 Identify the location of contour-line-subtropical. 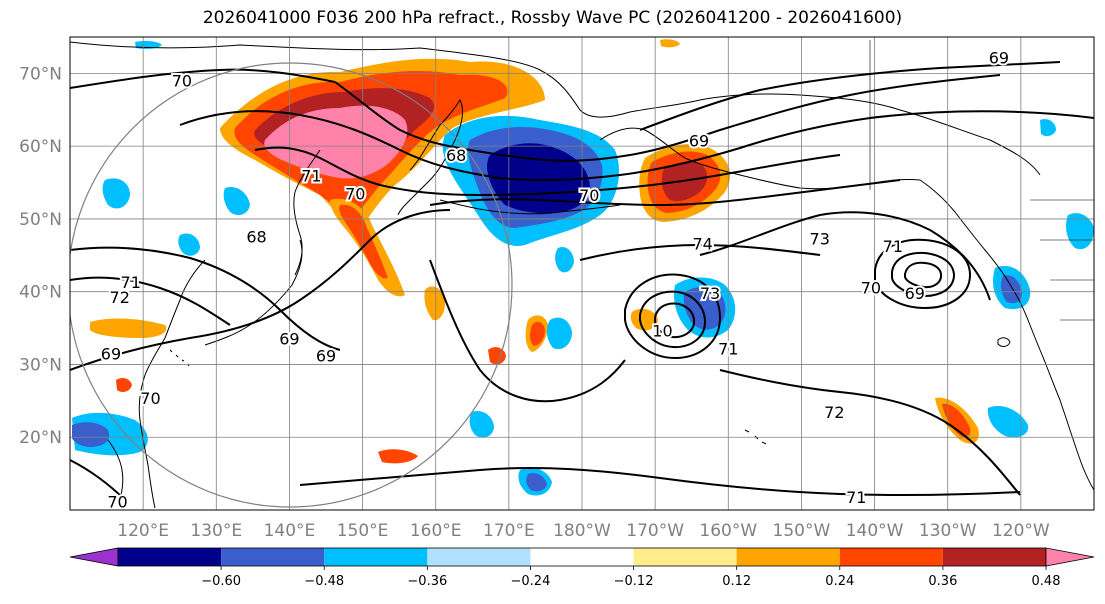
(260, 290).